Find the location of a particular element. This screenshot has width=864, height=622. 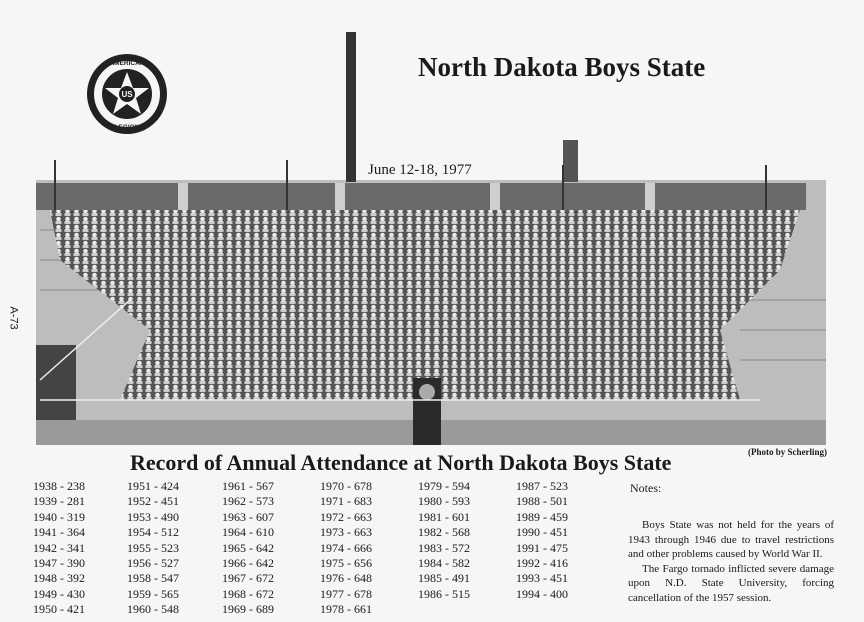

attendance-entry: 1974 - 666 is located at coordinates (346, 547).